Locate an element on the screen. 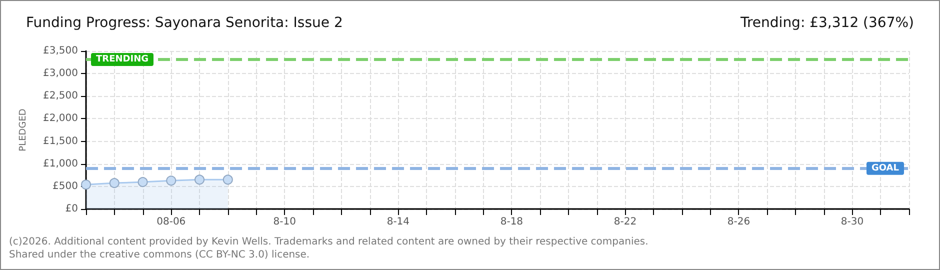 This screenshot has height=270, width=940. chart-subtitle: Trending: £3,312 (367%) is located at coordinates (826, 23).